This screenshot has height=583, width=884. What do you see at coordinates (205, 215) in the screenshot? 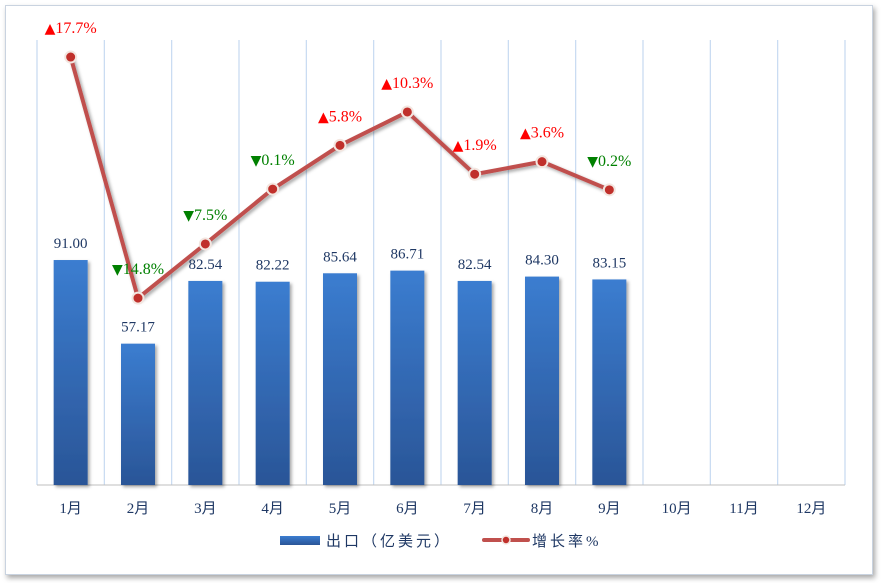
I see `growth-rate-label: ▼7.5%` at bounding box center [205, 215].